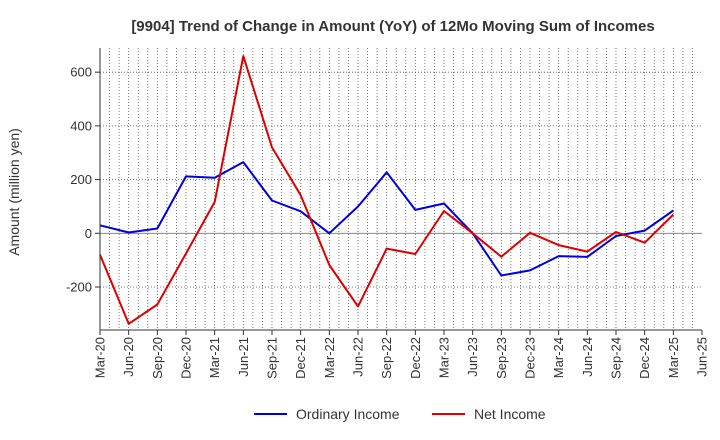 The height and width of the screenshot is (440, 720). I want to click on x-tick-label: Dec-21, so click(300, 358).